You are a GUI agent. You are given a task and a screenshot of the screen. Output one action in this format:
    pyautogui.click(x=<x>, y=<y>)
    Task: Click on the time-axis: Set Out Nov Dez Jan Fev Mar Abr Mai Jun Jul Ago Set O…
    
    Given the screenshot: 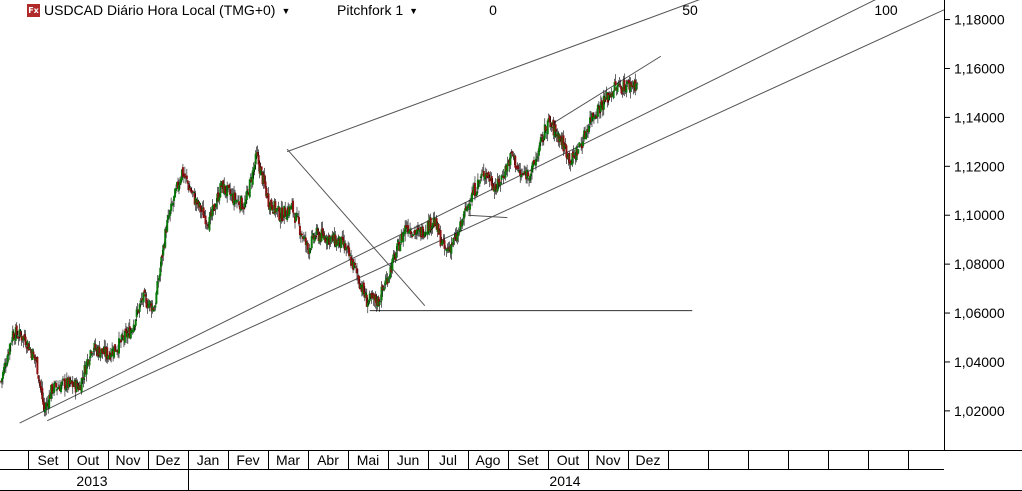 What is the action you would take?
    pyautogui.click(x=468, y=470)
    